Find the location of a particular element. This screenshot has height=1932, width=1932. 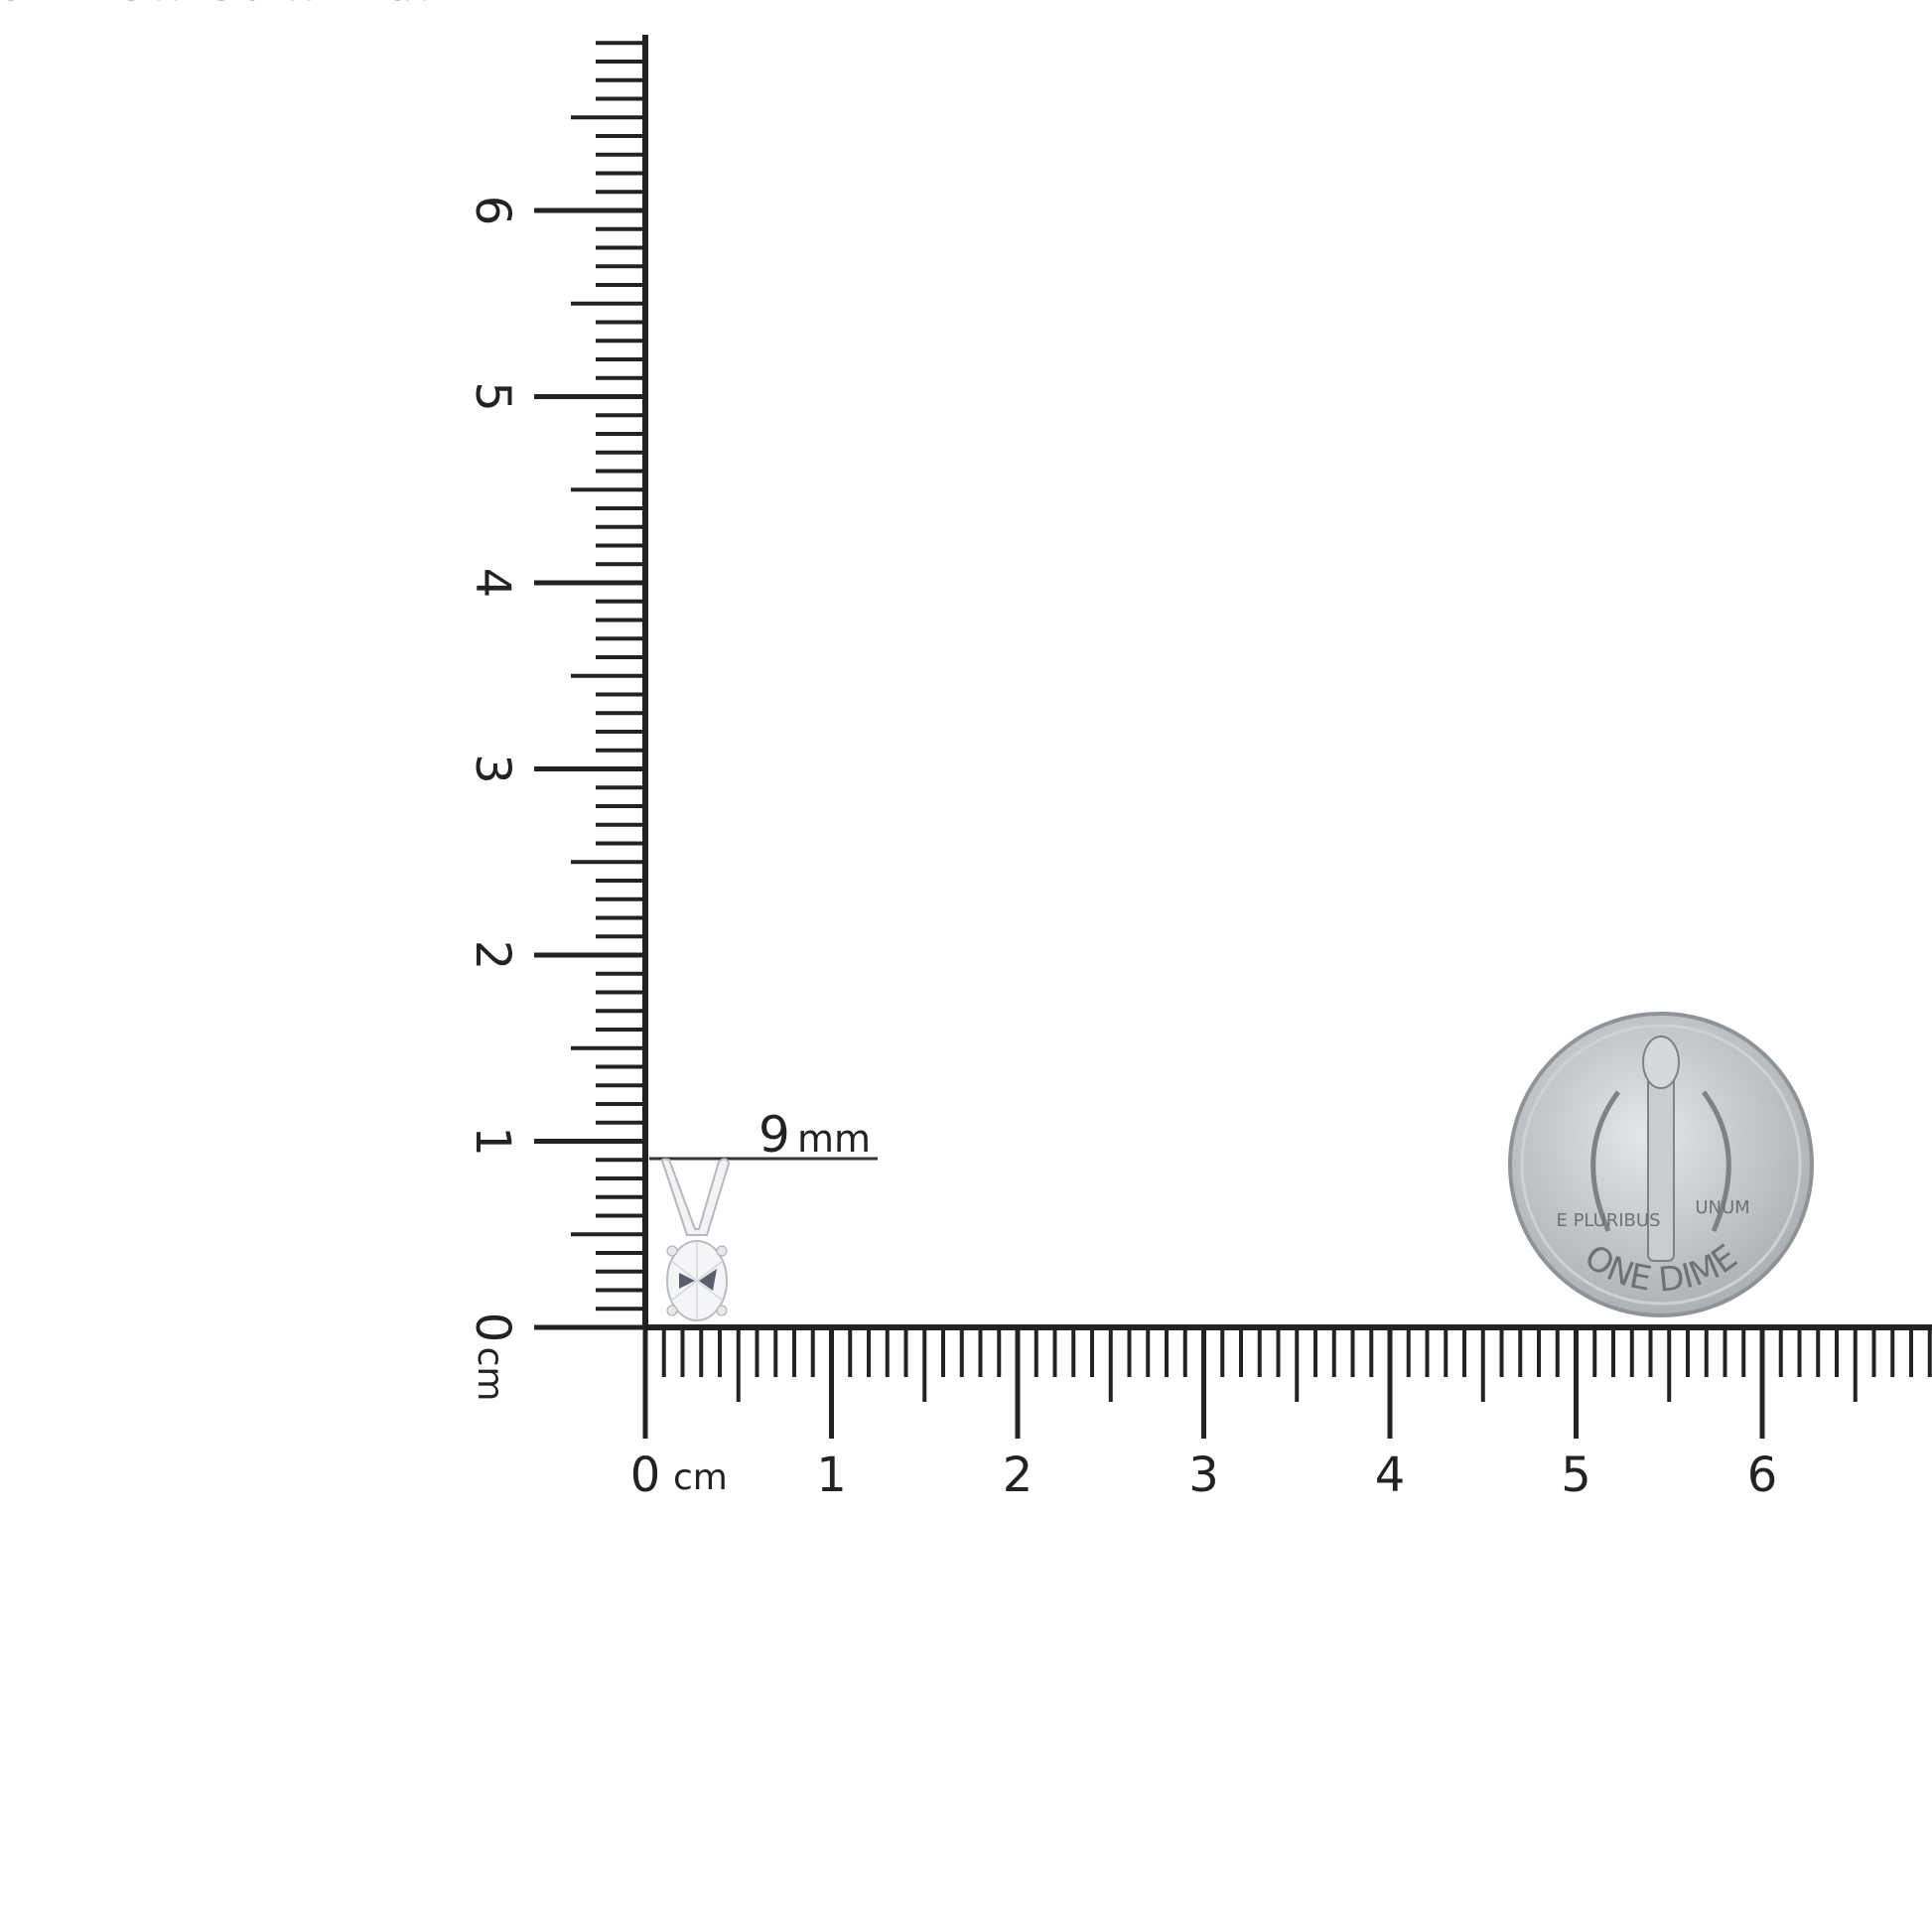

measurement-value: 9 is located at coordinates (775, 1135).